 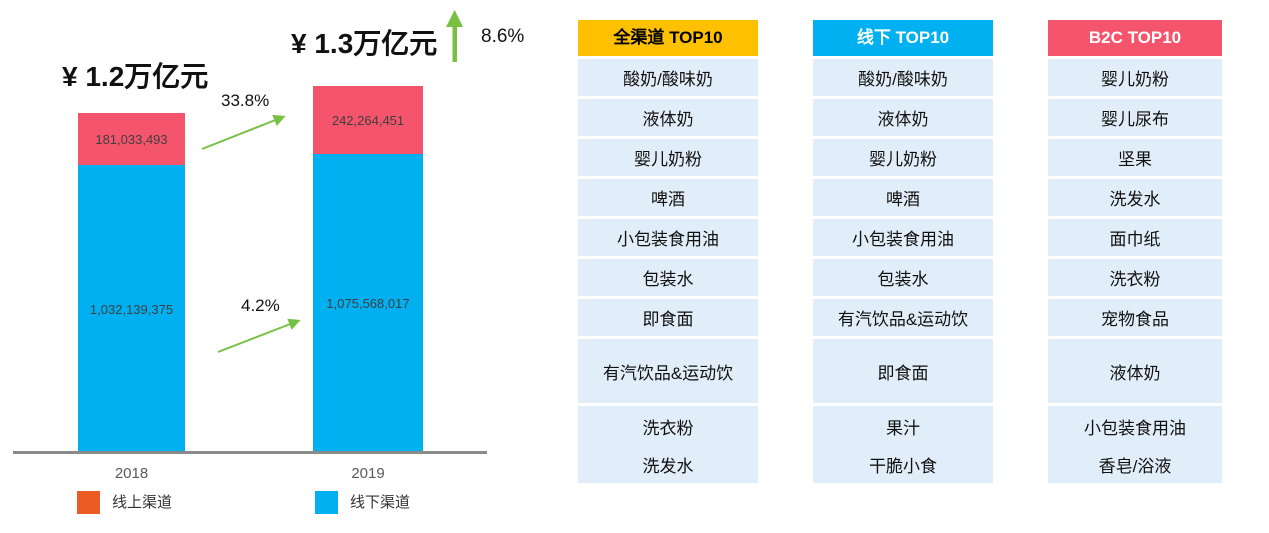 I want to click on legend-online: 线上渠道, so click(x=124, y=502).